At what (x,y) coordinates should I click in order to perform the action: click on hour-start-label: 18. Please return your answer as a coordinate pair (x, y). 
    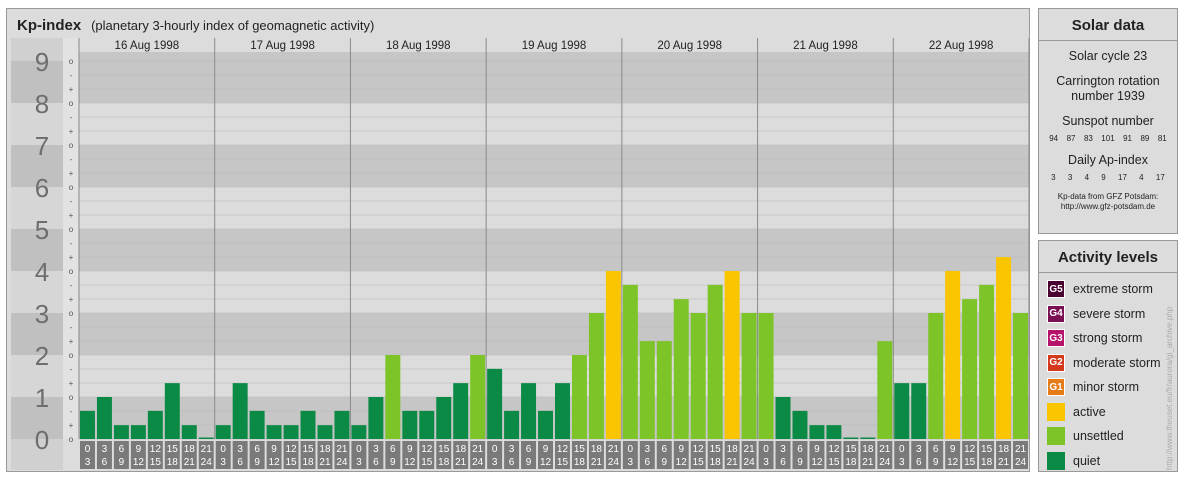
    Looking at the image, I should click on (325, 449).